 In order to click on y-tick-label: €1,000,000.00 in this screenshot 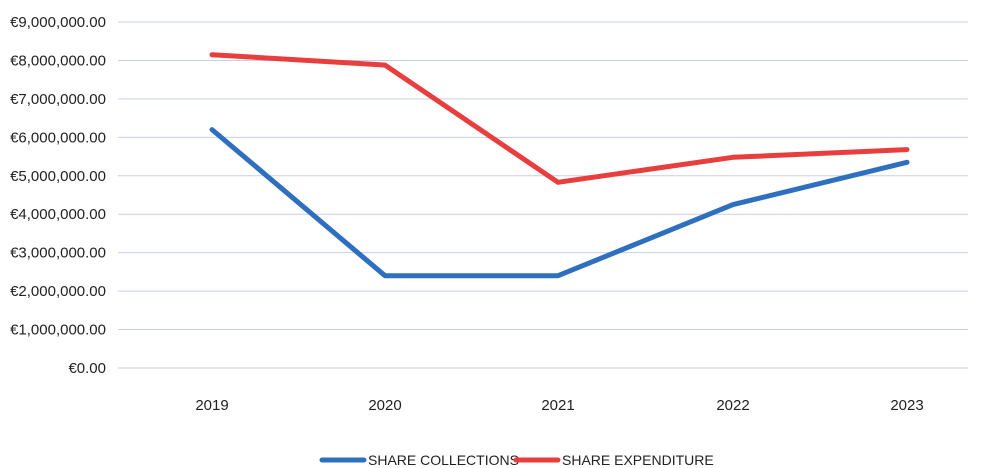, I will do `click(58, 330)`.